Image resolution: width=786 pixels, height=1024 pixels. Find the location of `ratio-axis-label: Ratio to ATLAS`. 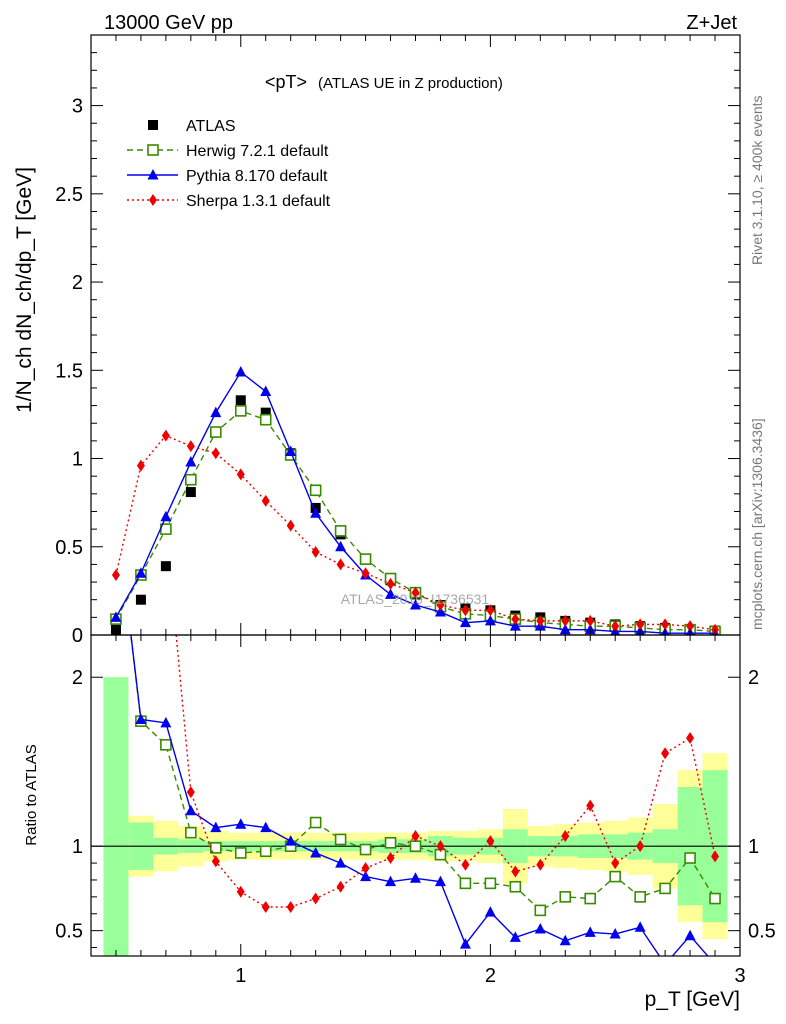

ratio-axis-label: Ratio to ATLAS is located at coordinates (31, 794).